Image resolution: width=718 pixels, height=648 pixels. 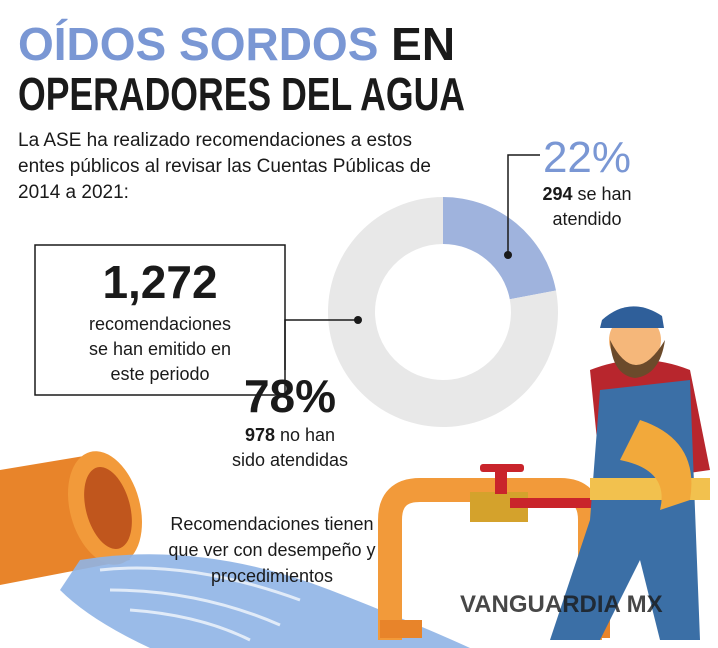 I want to click on title-line2: OPERADORES DEL AGUA, so click(x=241, y=94).